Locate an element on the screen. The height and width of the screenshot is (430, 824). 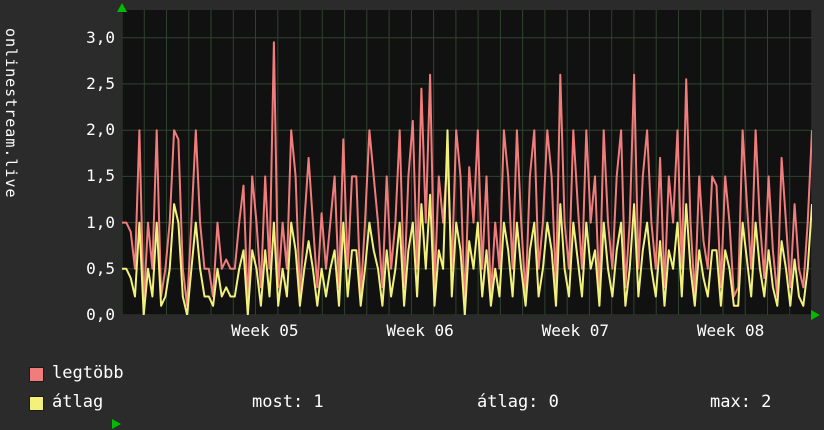
y-axis-tick-label: 0,5 is located at coordinates (100, 268).